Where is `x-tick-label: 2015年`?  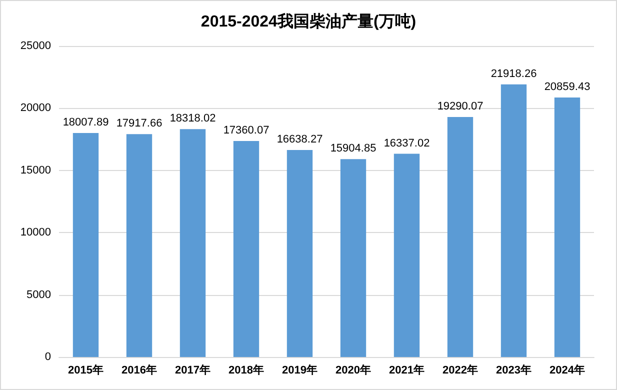 x-tick-label: 2015年 is located at coordinates (86, 370).